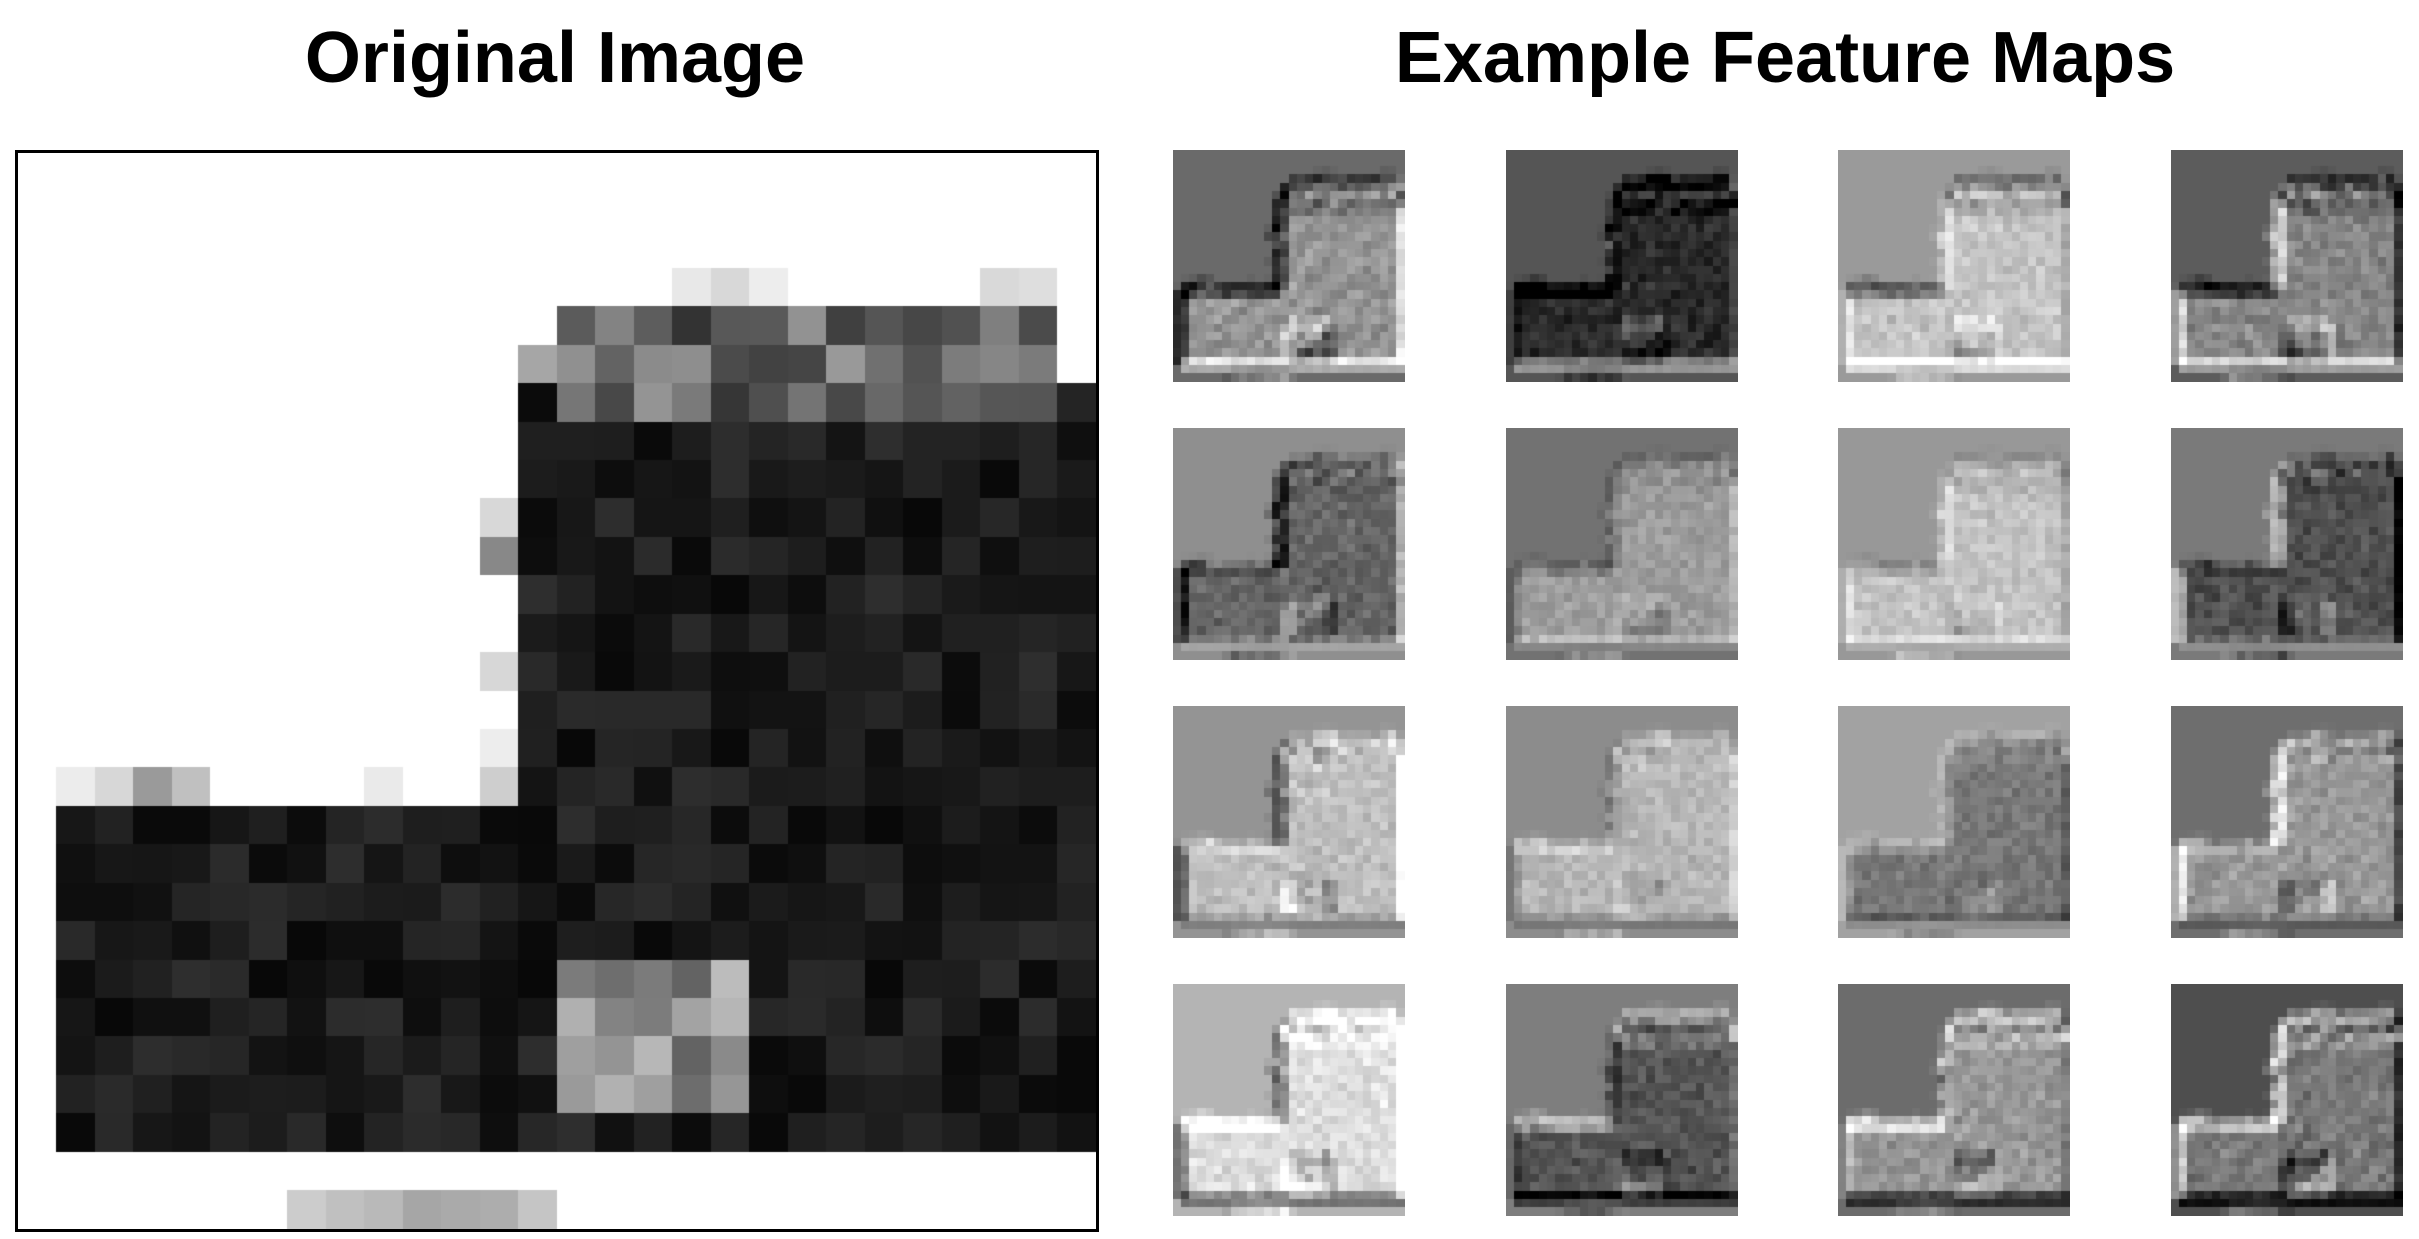 The height and width of the screenshot is (1239, 2419). Describe the element at coordinates (1785, 58) in the screenshot. I see `feature-maps-title: Example Feature Maps` at that location.